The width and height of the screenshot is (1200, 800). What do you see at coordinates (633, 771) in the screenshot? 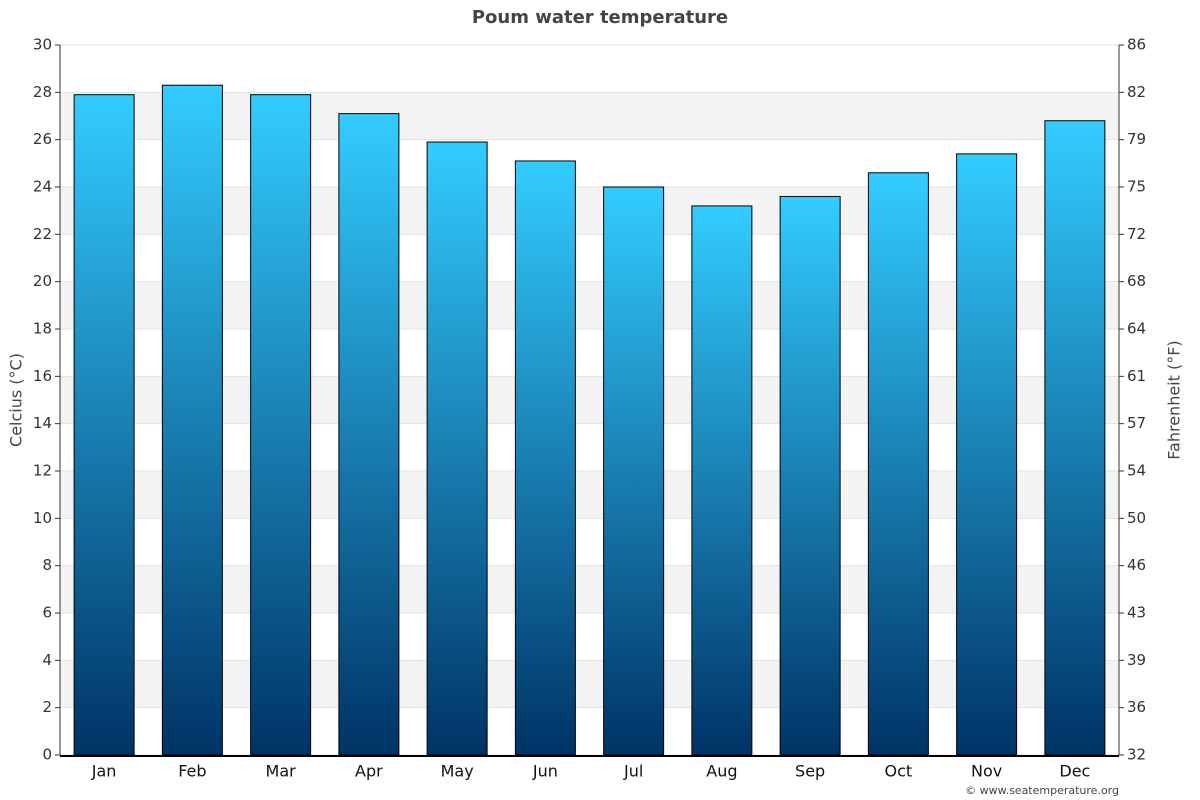
I see `x-tick-label: Jul` at bounding box center [633, 771].